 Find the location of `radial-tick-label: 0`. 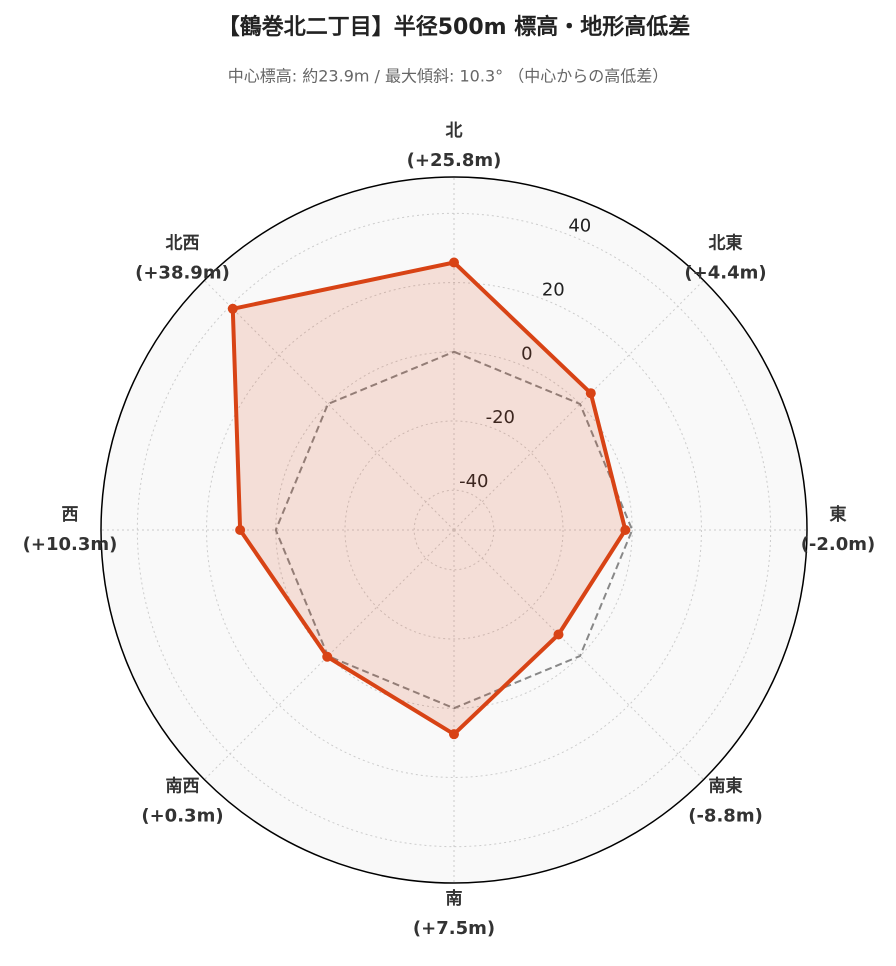

radial-tick-label: 0 is located at coordinates (526, 353).